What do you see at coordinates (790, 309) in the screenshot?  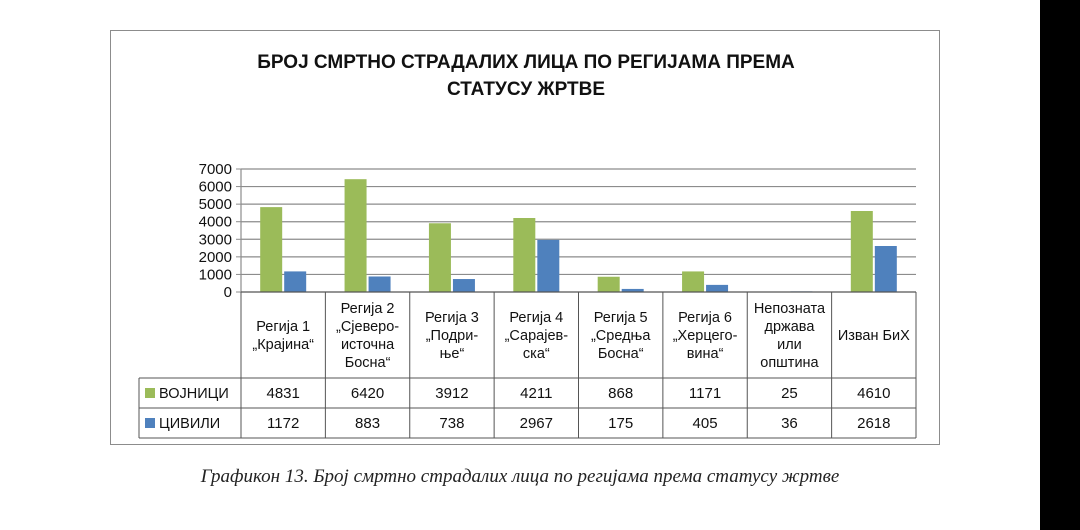 I see `category-label: Непозната` at bounding box center [790, 309].